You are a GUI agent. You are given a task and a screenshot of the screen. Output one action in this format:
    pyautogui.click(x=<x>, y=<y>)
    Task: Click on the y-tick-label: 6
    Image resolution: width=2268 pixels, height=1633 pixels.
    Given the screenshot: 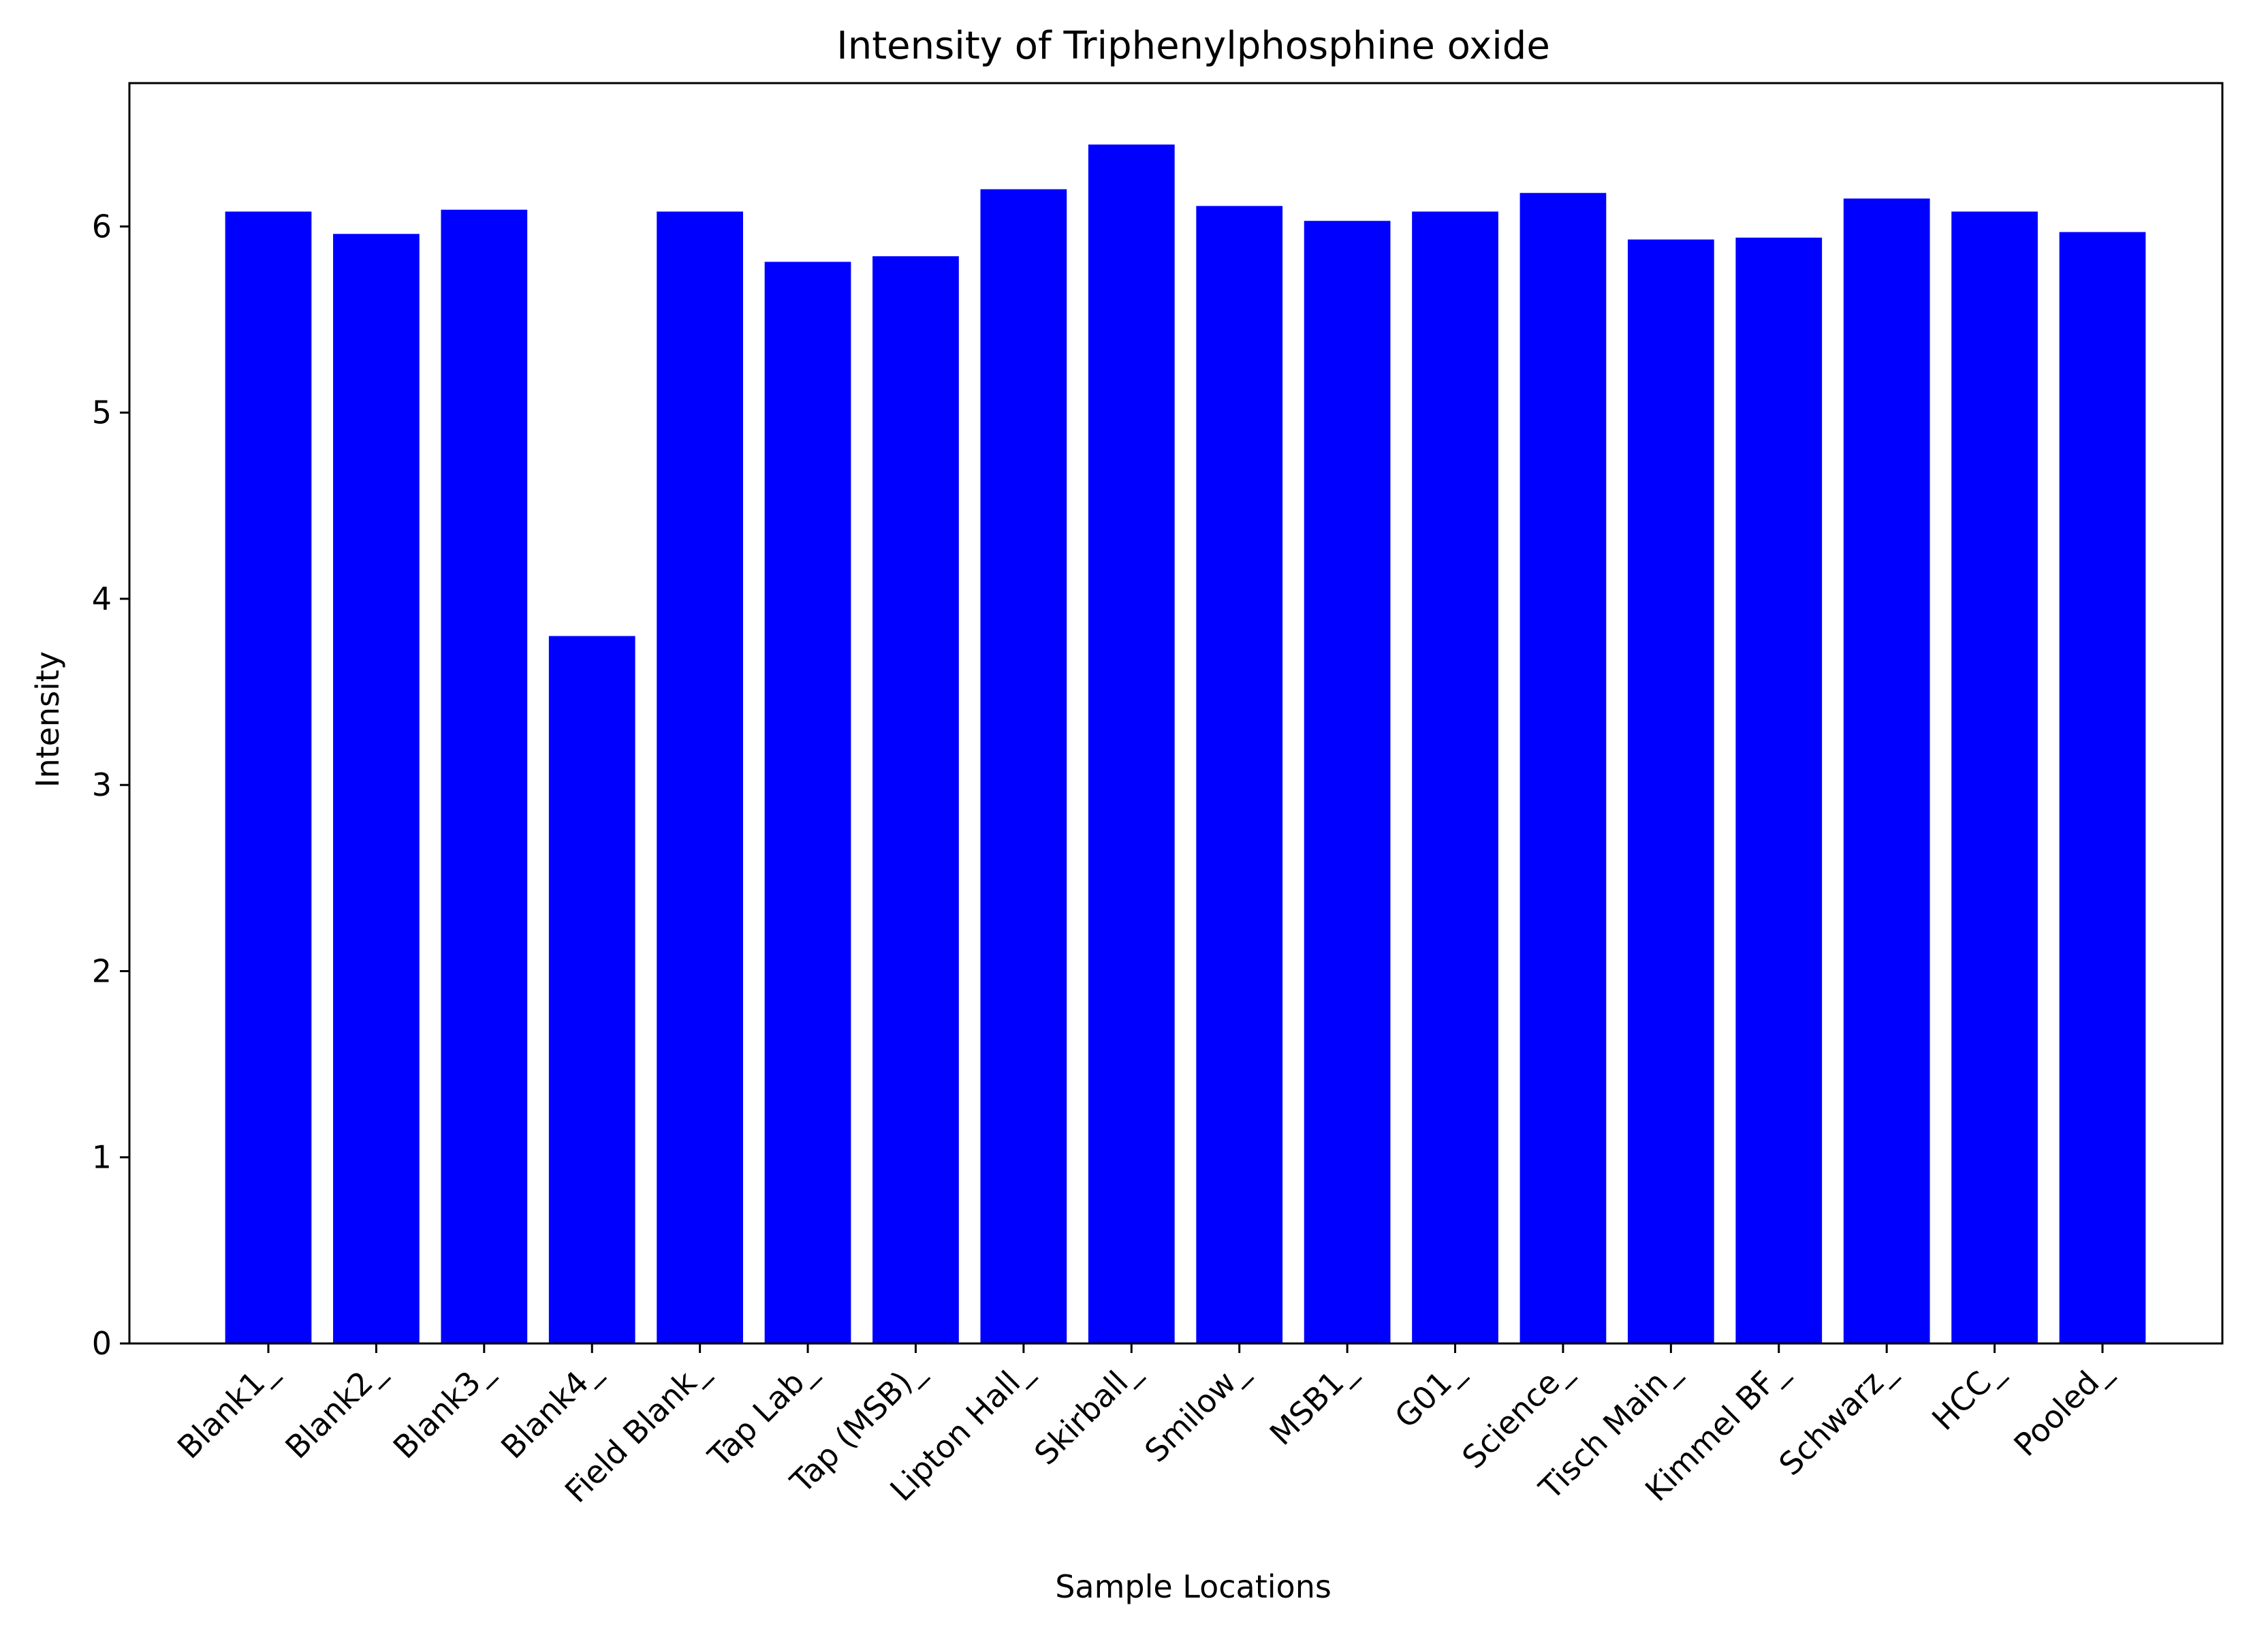 What is the action you would take?
    pyautogui.click(x=102, y=226)
    